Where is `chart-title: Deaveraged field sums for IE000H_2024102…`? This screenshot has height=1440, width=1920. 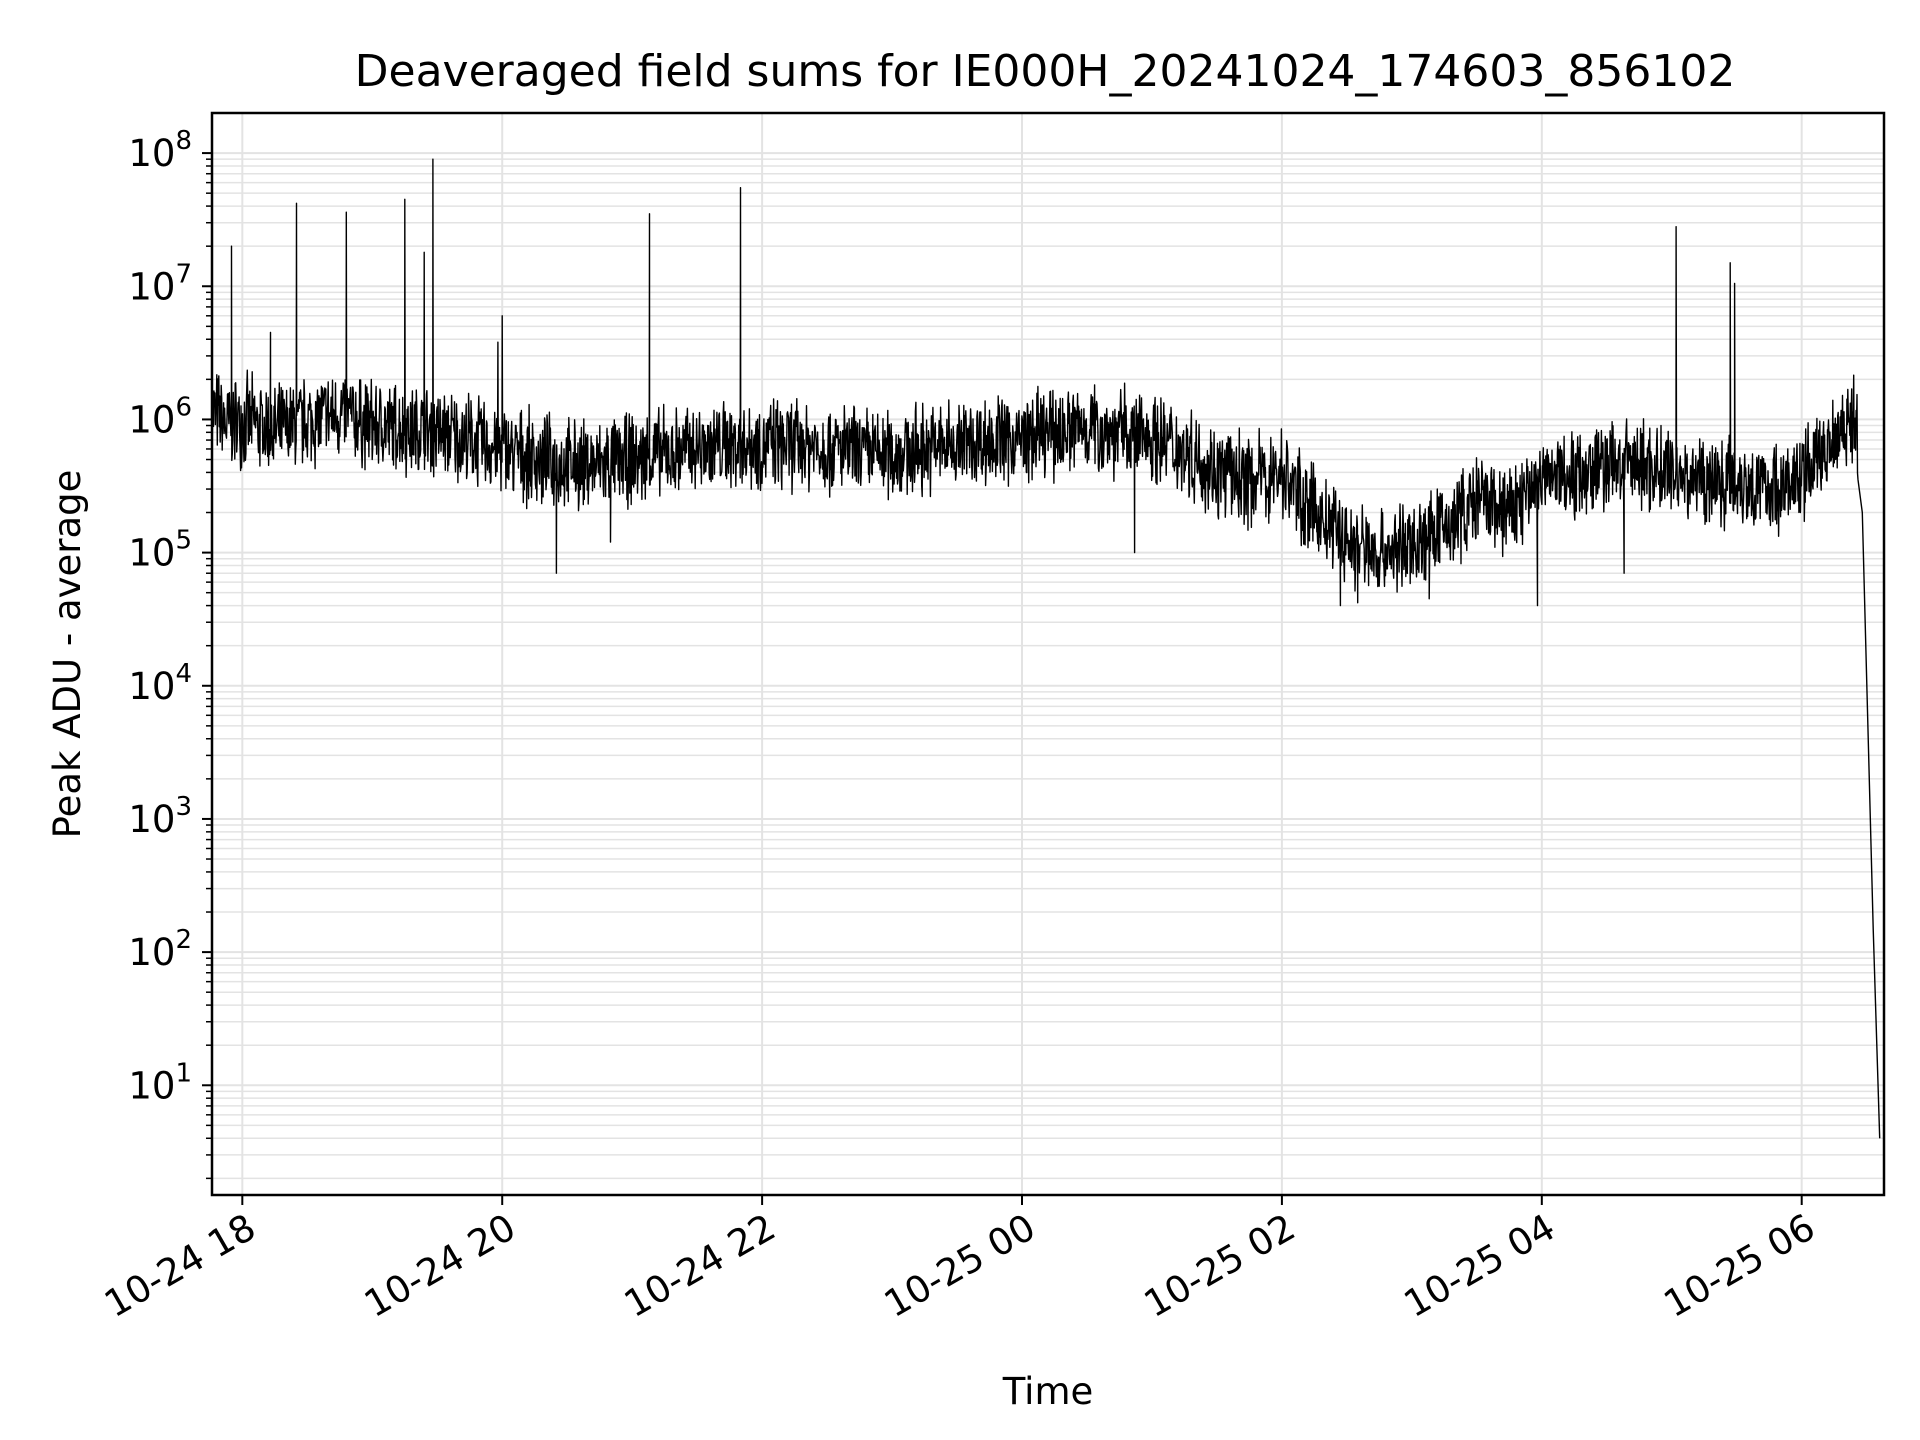 chart-title: Deaveraged field sums for IE000H_2024102… is located at coordinates (1045, 71).